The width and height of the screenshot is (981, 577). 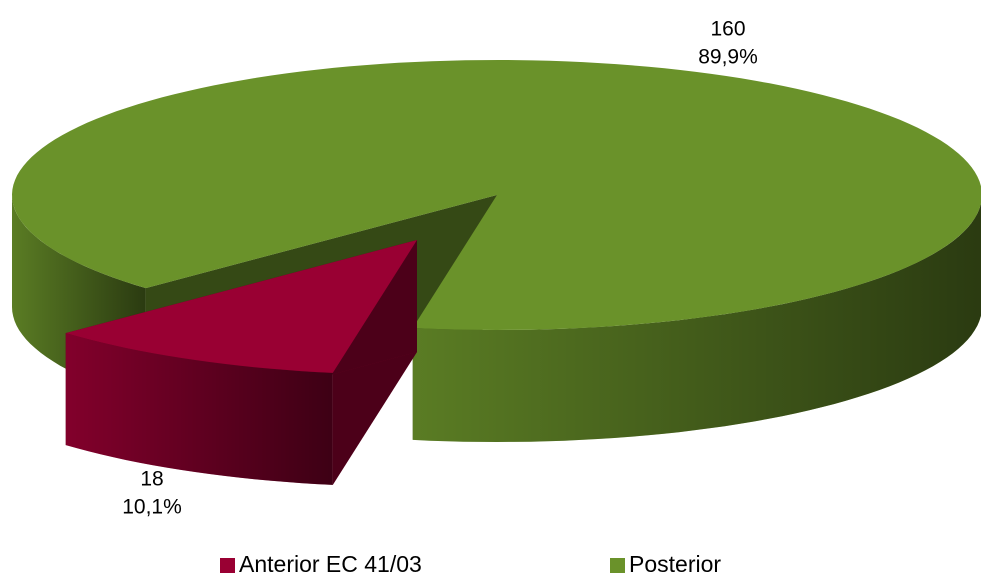 What do you see at coordinates (241, 306) in the screenshot?
I see `slice-top` at bounding box center [241, 306].